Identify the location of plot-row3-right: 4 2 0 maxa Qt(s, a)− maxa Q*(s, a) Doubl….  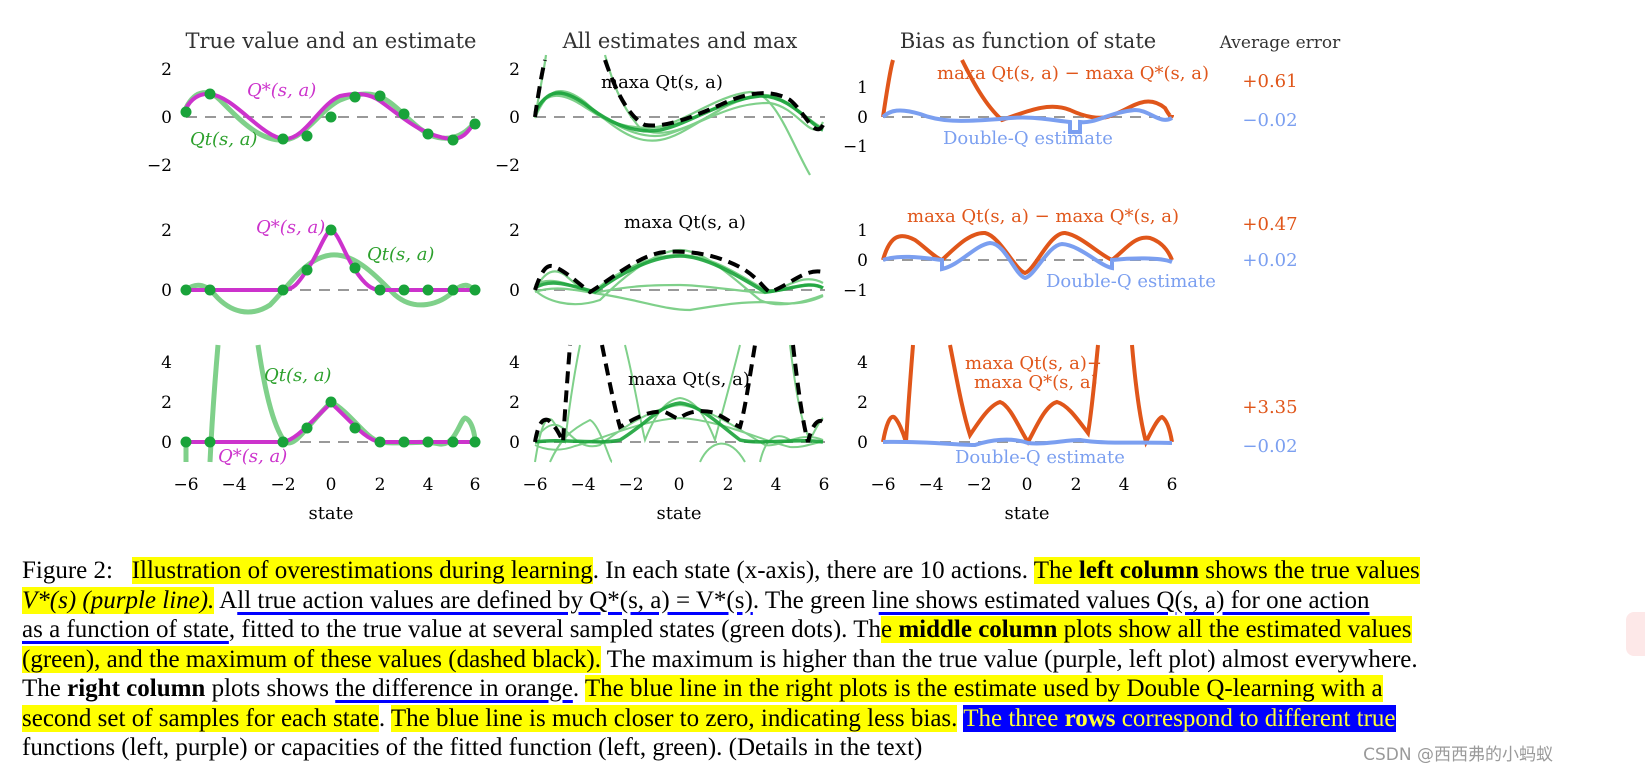
(1015, 406).